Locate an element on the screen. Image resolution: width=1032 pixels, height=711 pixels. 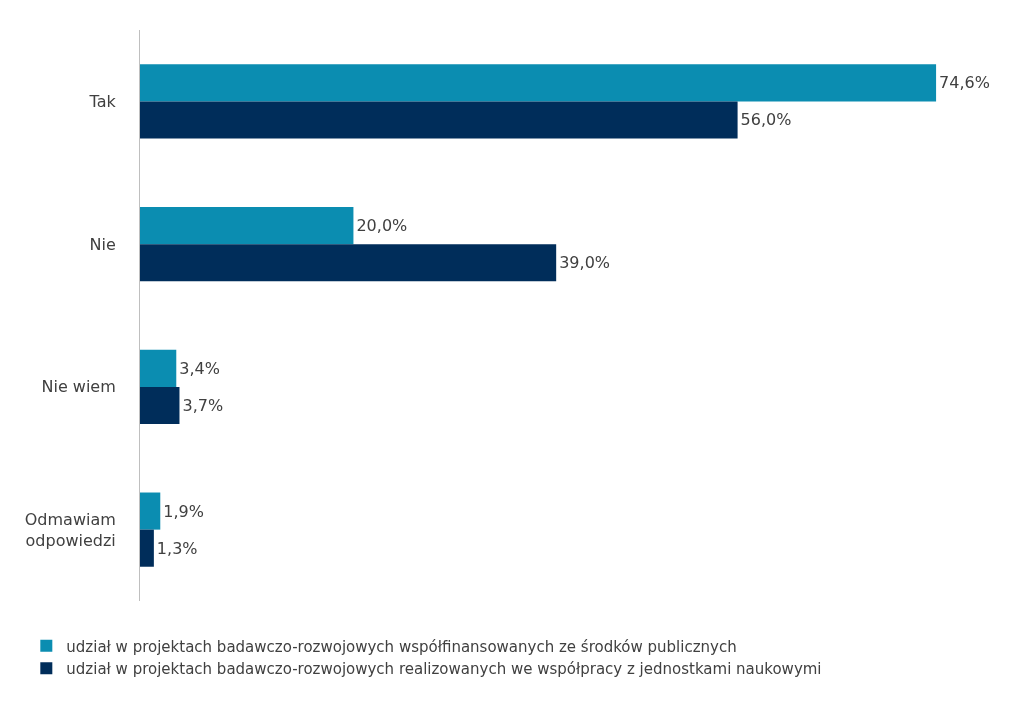
legend-label: udział w projektach badawczo-rozwojowych współfinansowanych ze środków publicznych is located at coordinates (401, 646).